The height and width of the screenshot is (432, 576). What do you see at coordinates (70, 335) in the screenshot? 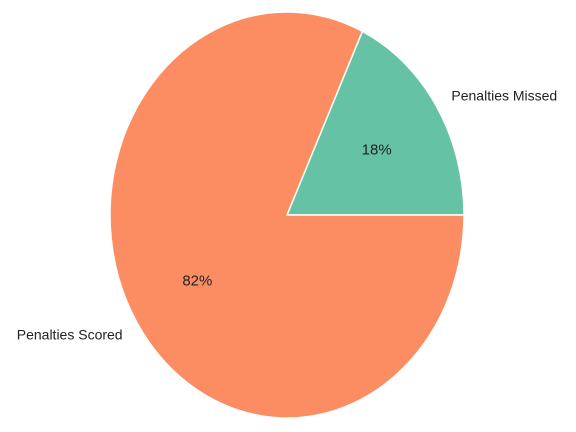
I see `pie-category-label-penalties-scored: Penalties Scored` at bounding box center [70, 335].